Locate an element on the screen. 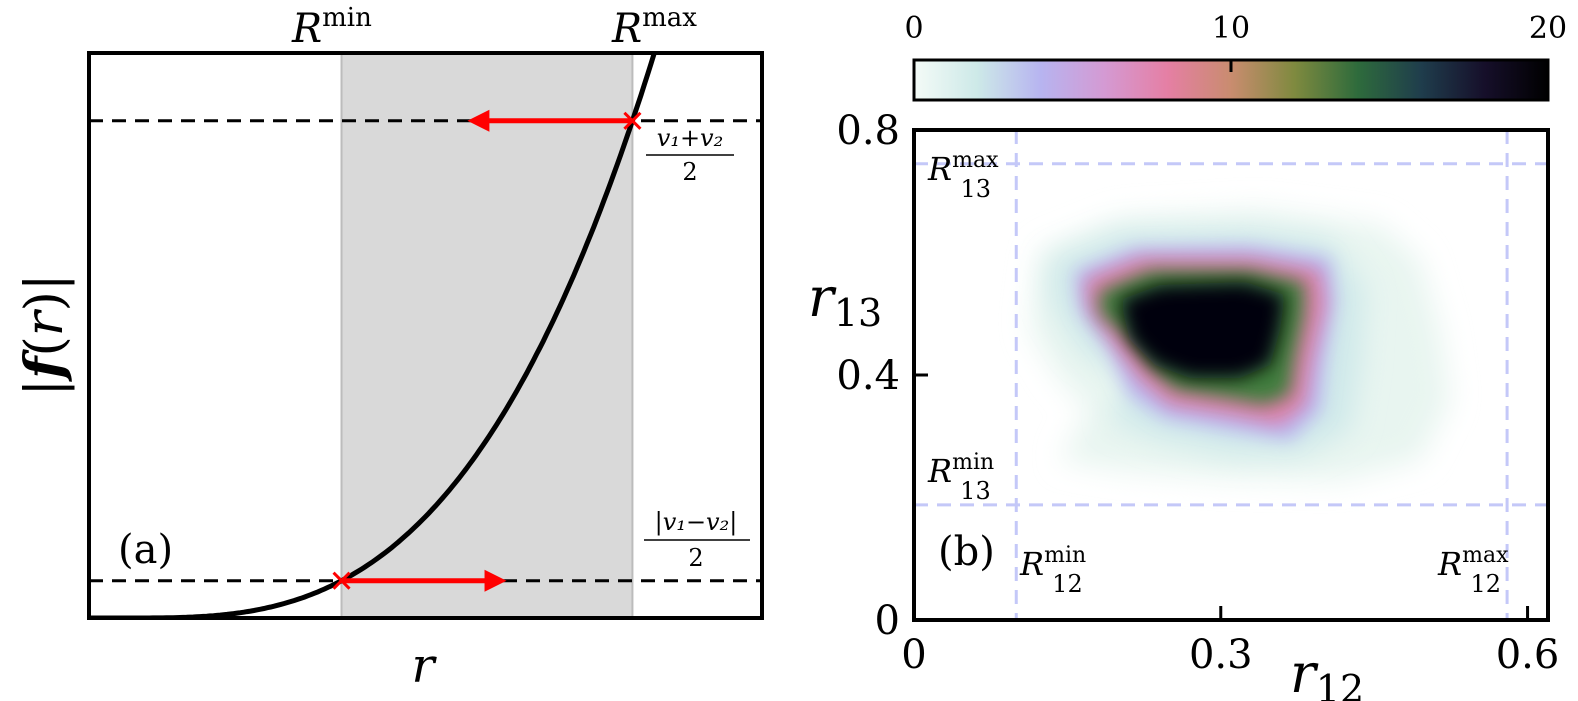 The height and width of the screenshot is (701, 1578). panel-label-b: (b) is located at coordinates (966, 552).